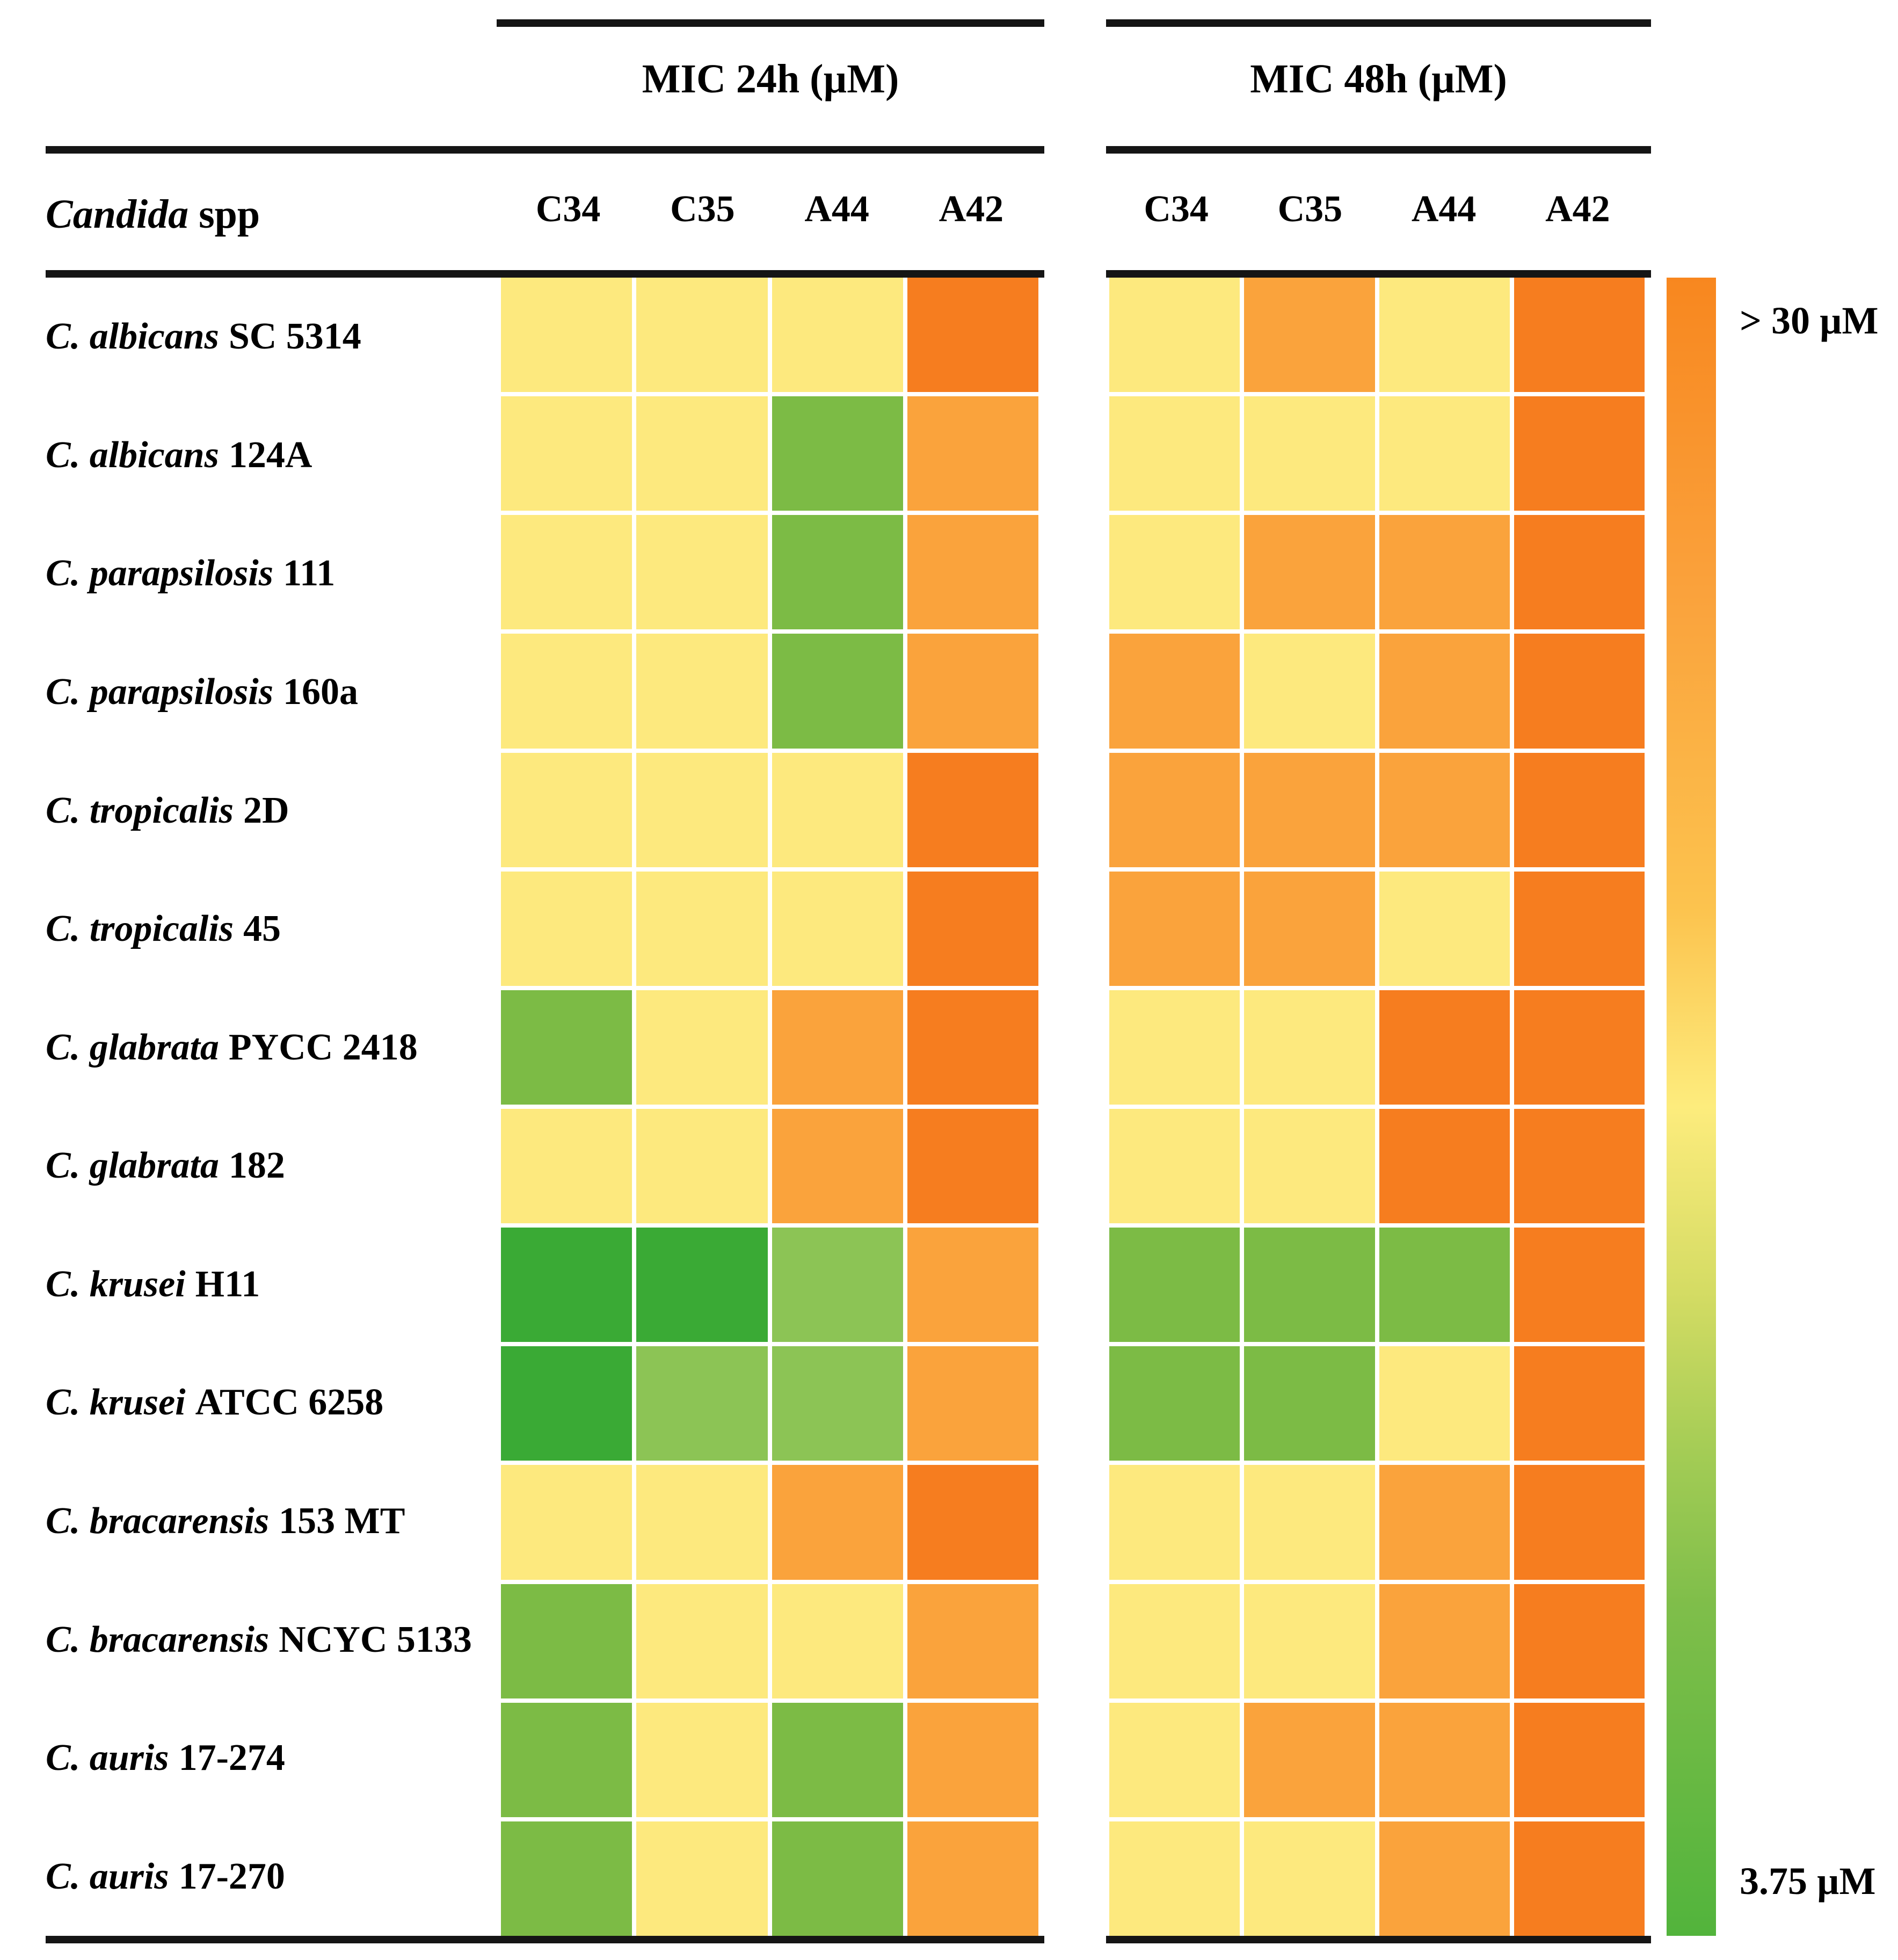  What do you see at coordinates (294, 337) in the screenshot?
I see `strain-id: SC 5314` at bounding box center [294, 337].